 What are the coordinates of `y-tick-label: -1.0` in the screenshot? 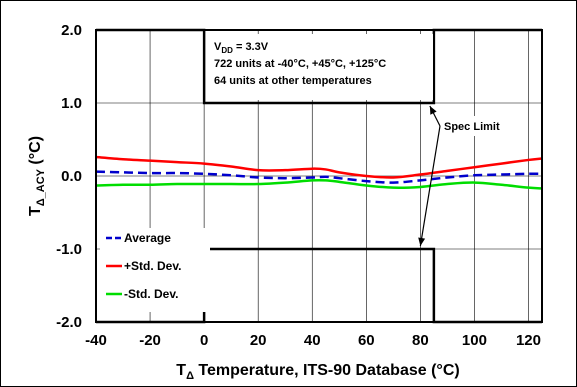 It's located at (69, 249).